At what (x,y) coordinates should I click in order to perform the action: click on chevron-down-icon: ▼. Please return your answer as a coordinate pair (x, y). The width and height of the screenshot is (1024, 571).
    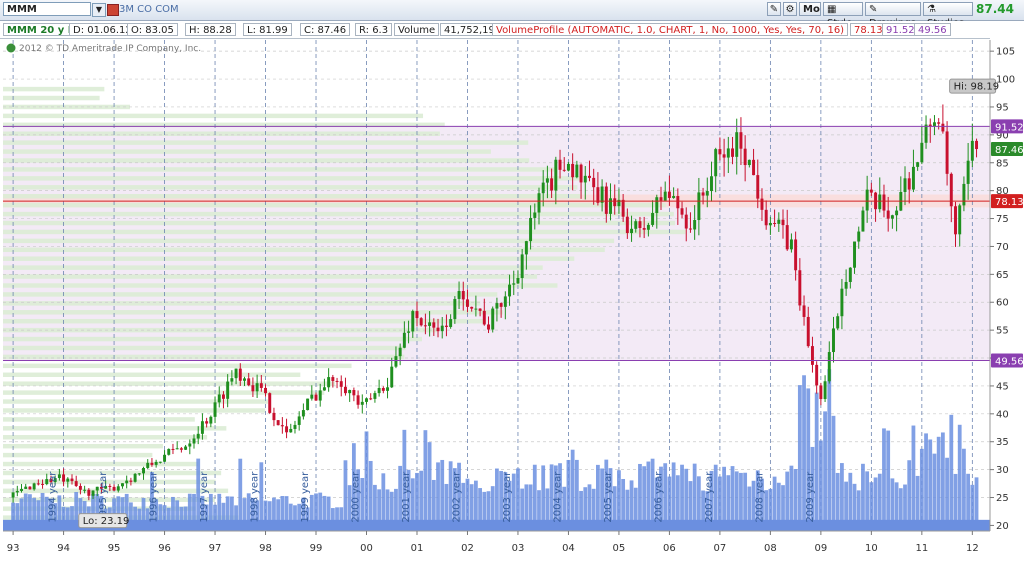
    Looking at the image, I should click on (99, 10).